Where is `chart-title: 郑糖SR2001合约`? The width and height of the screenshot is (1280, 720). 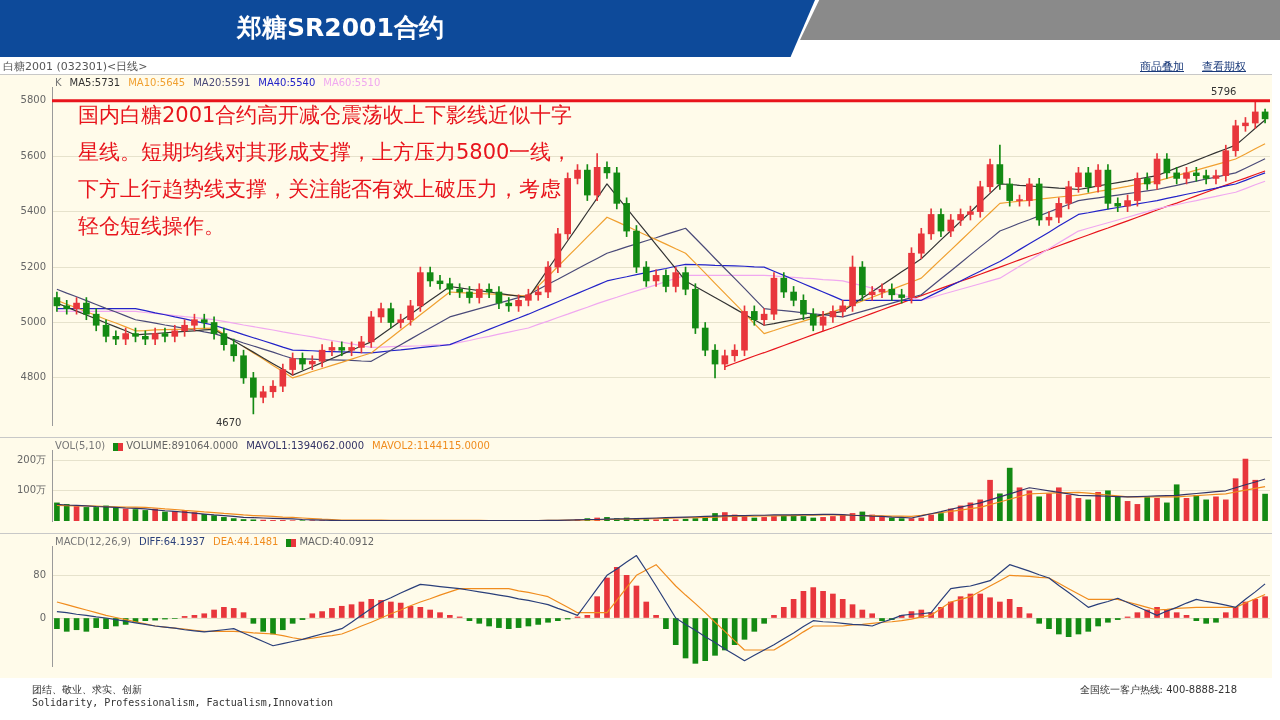
chart-title: 郑糖SR2001合约 is located at coordinates (340, 28).